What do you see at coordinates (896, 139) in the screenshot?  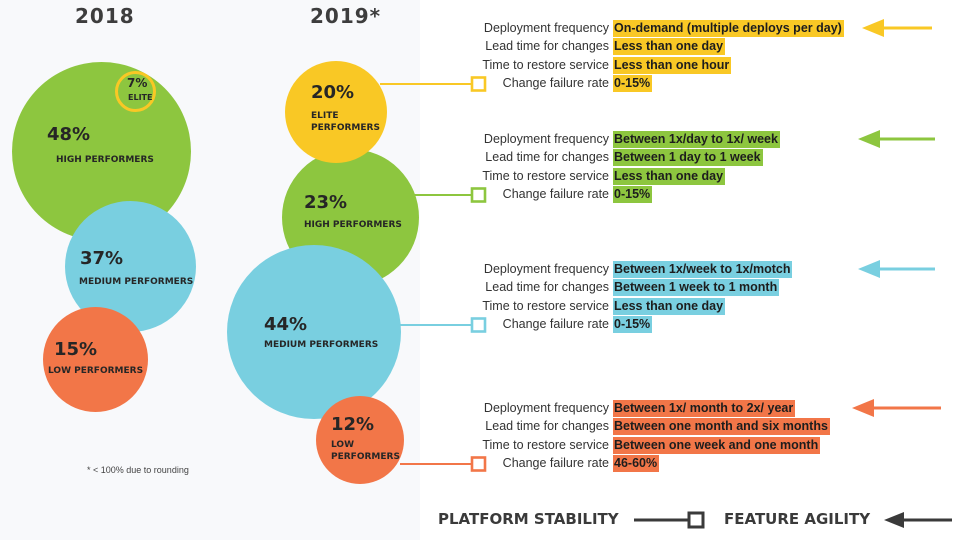 I see `high-agility-arrow` at bounding box center [896, 139].